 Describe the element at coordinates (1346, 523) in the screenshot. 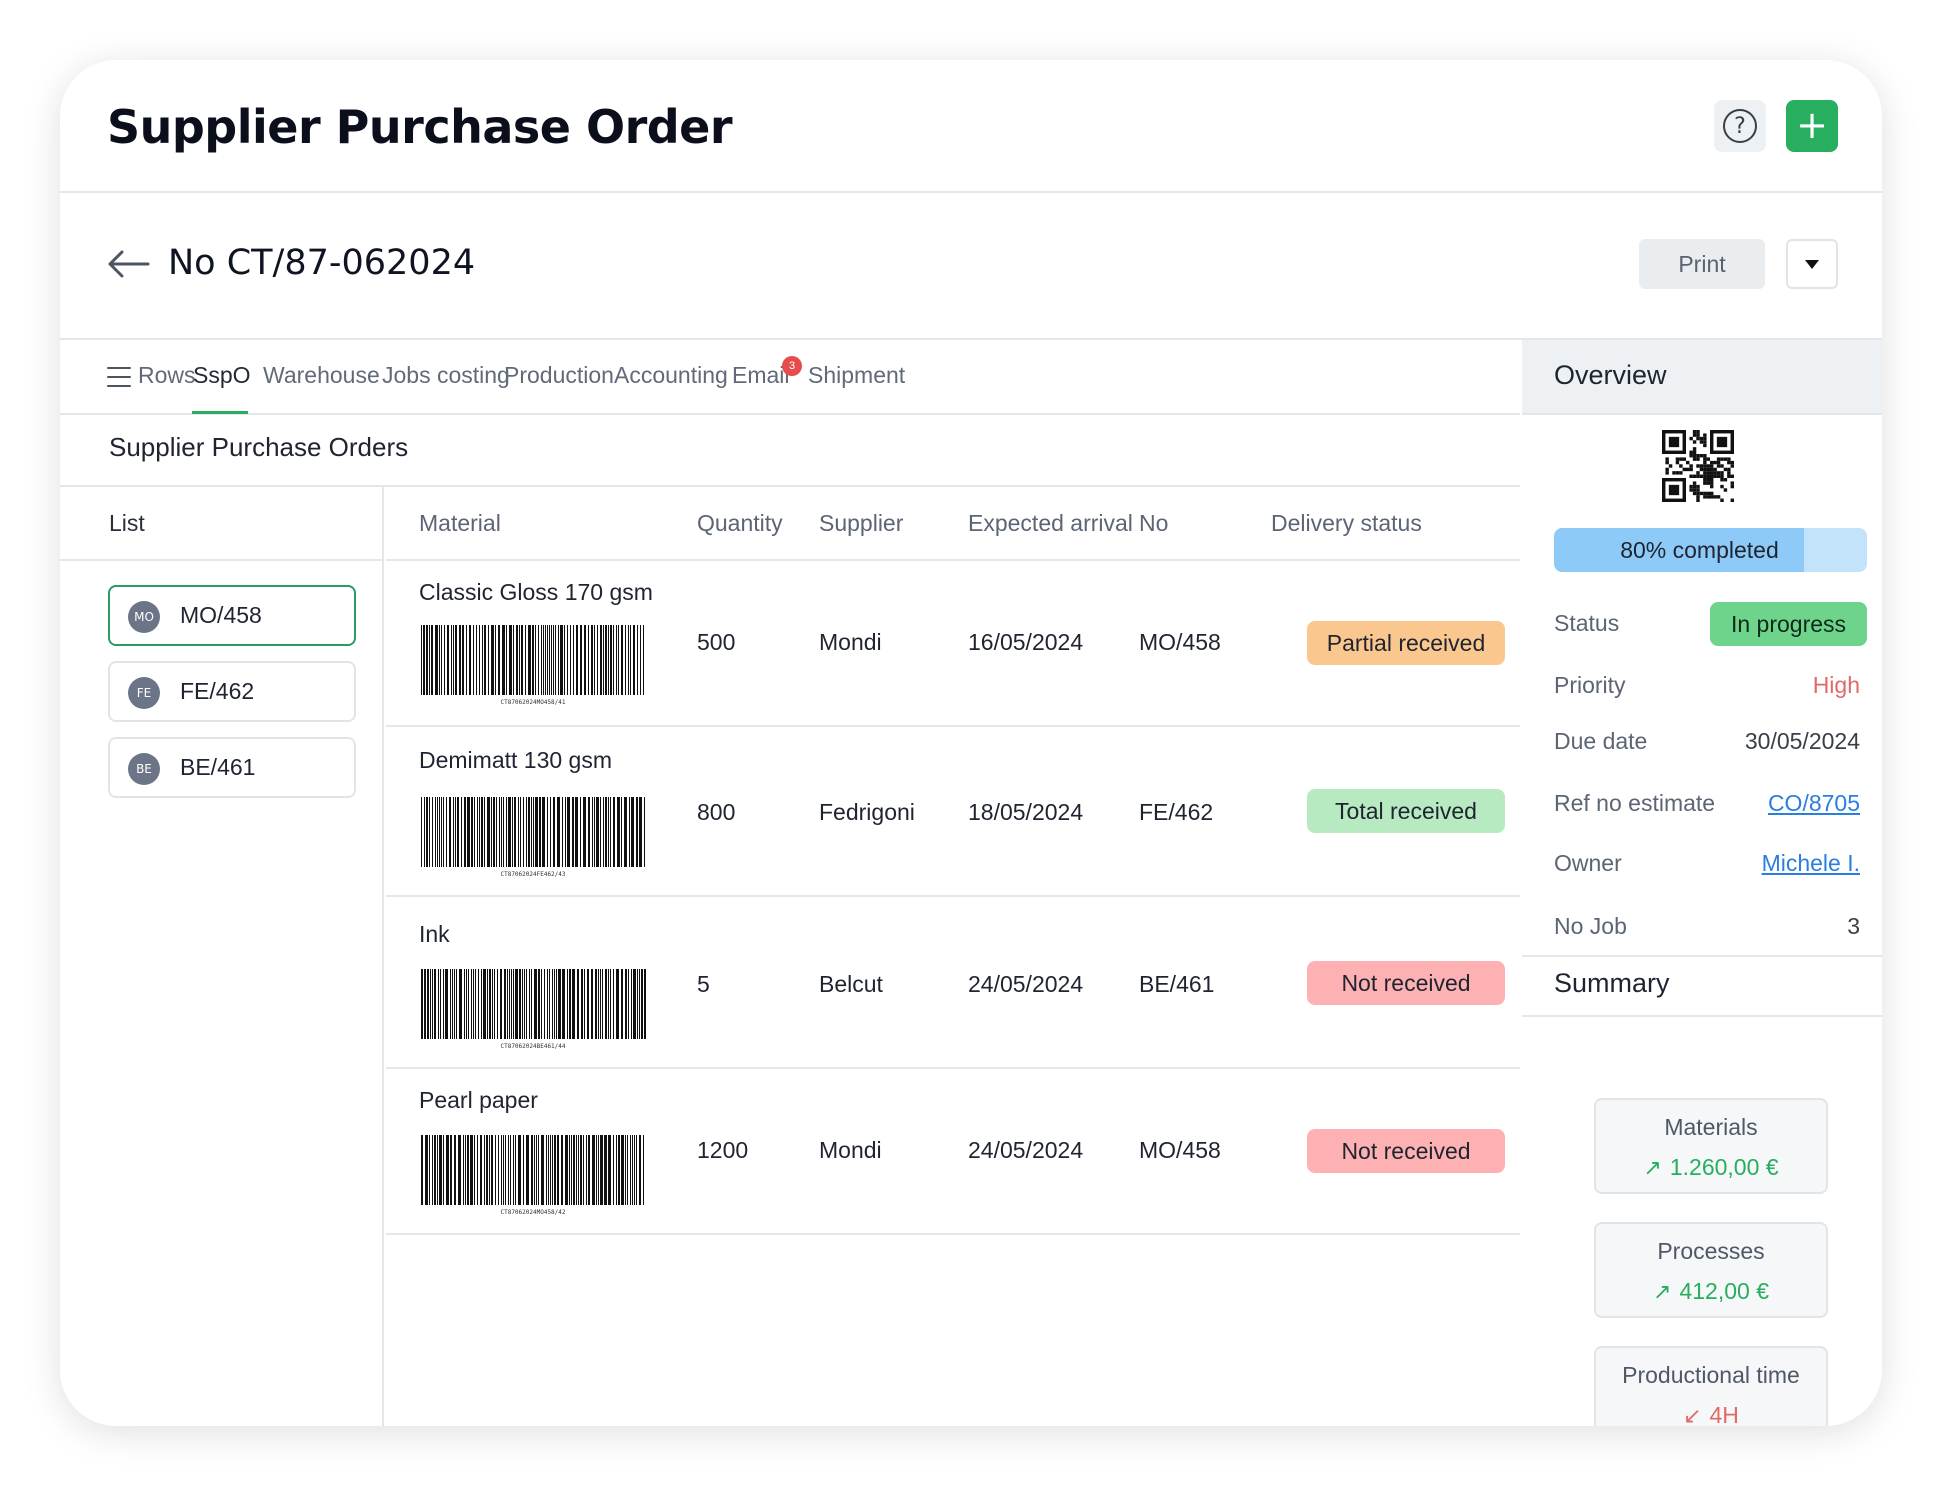

I see `column-header-delivery-status: Delivery status` at that location.